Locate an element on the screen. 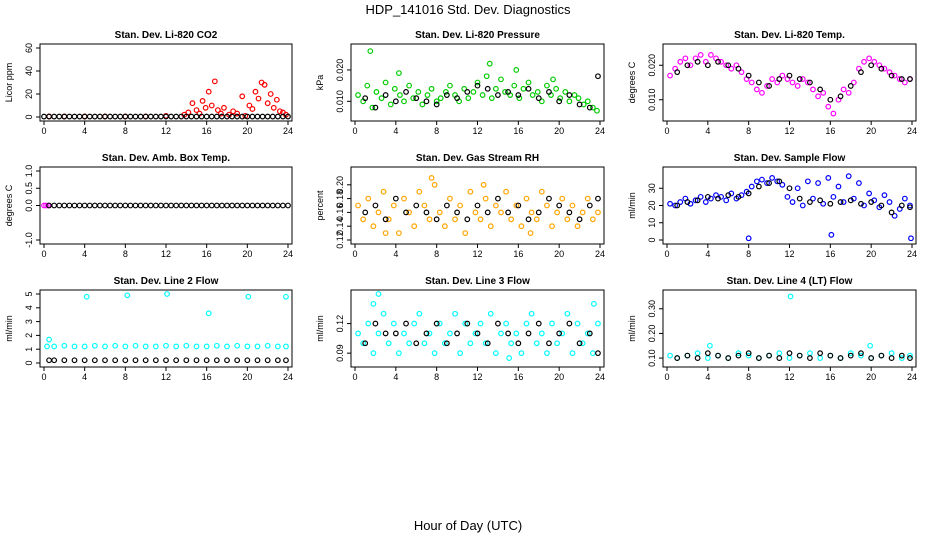  x-tick-label: 16 is located at coordinates (207, 254).